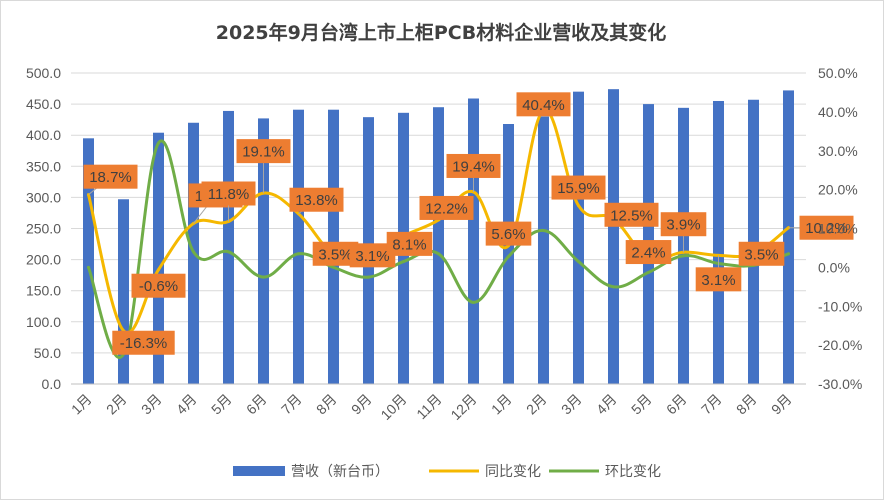  I want to click on data-label-text: 12.5%, so click(631, 215).